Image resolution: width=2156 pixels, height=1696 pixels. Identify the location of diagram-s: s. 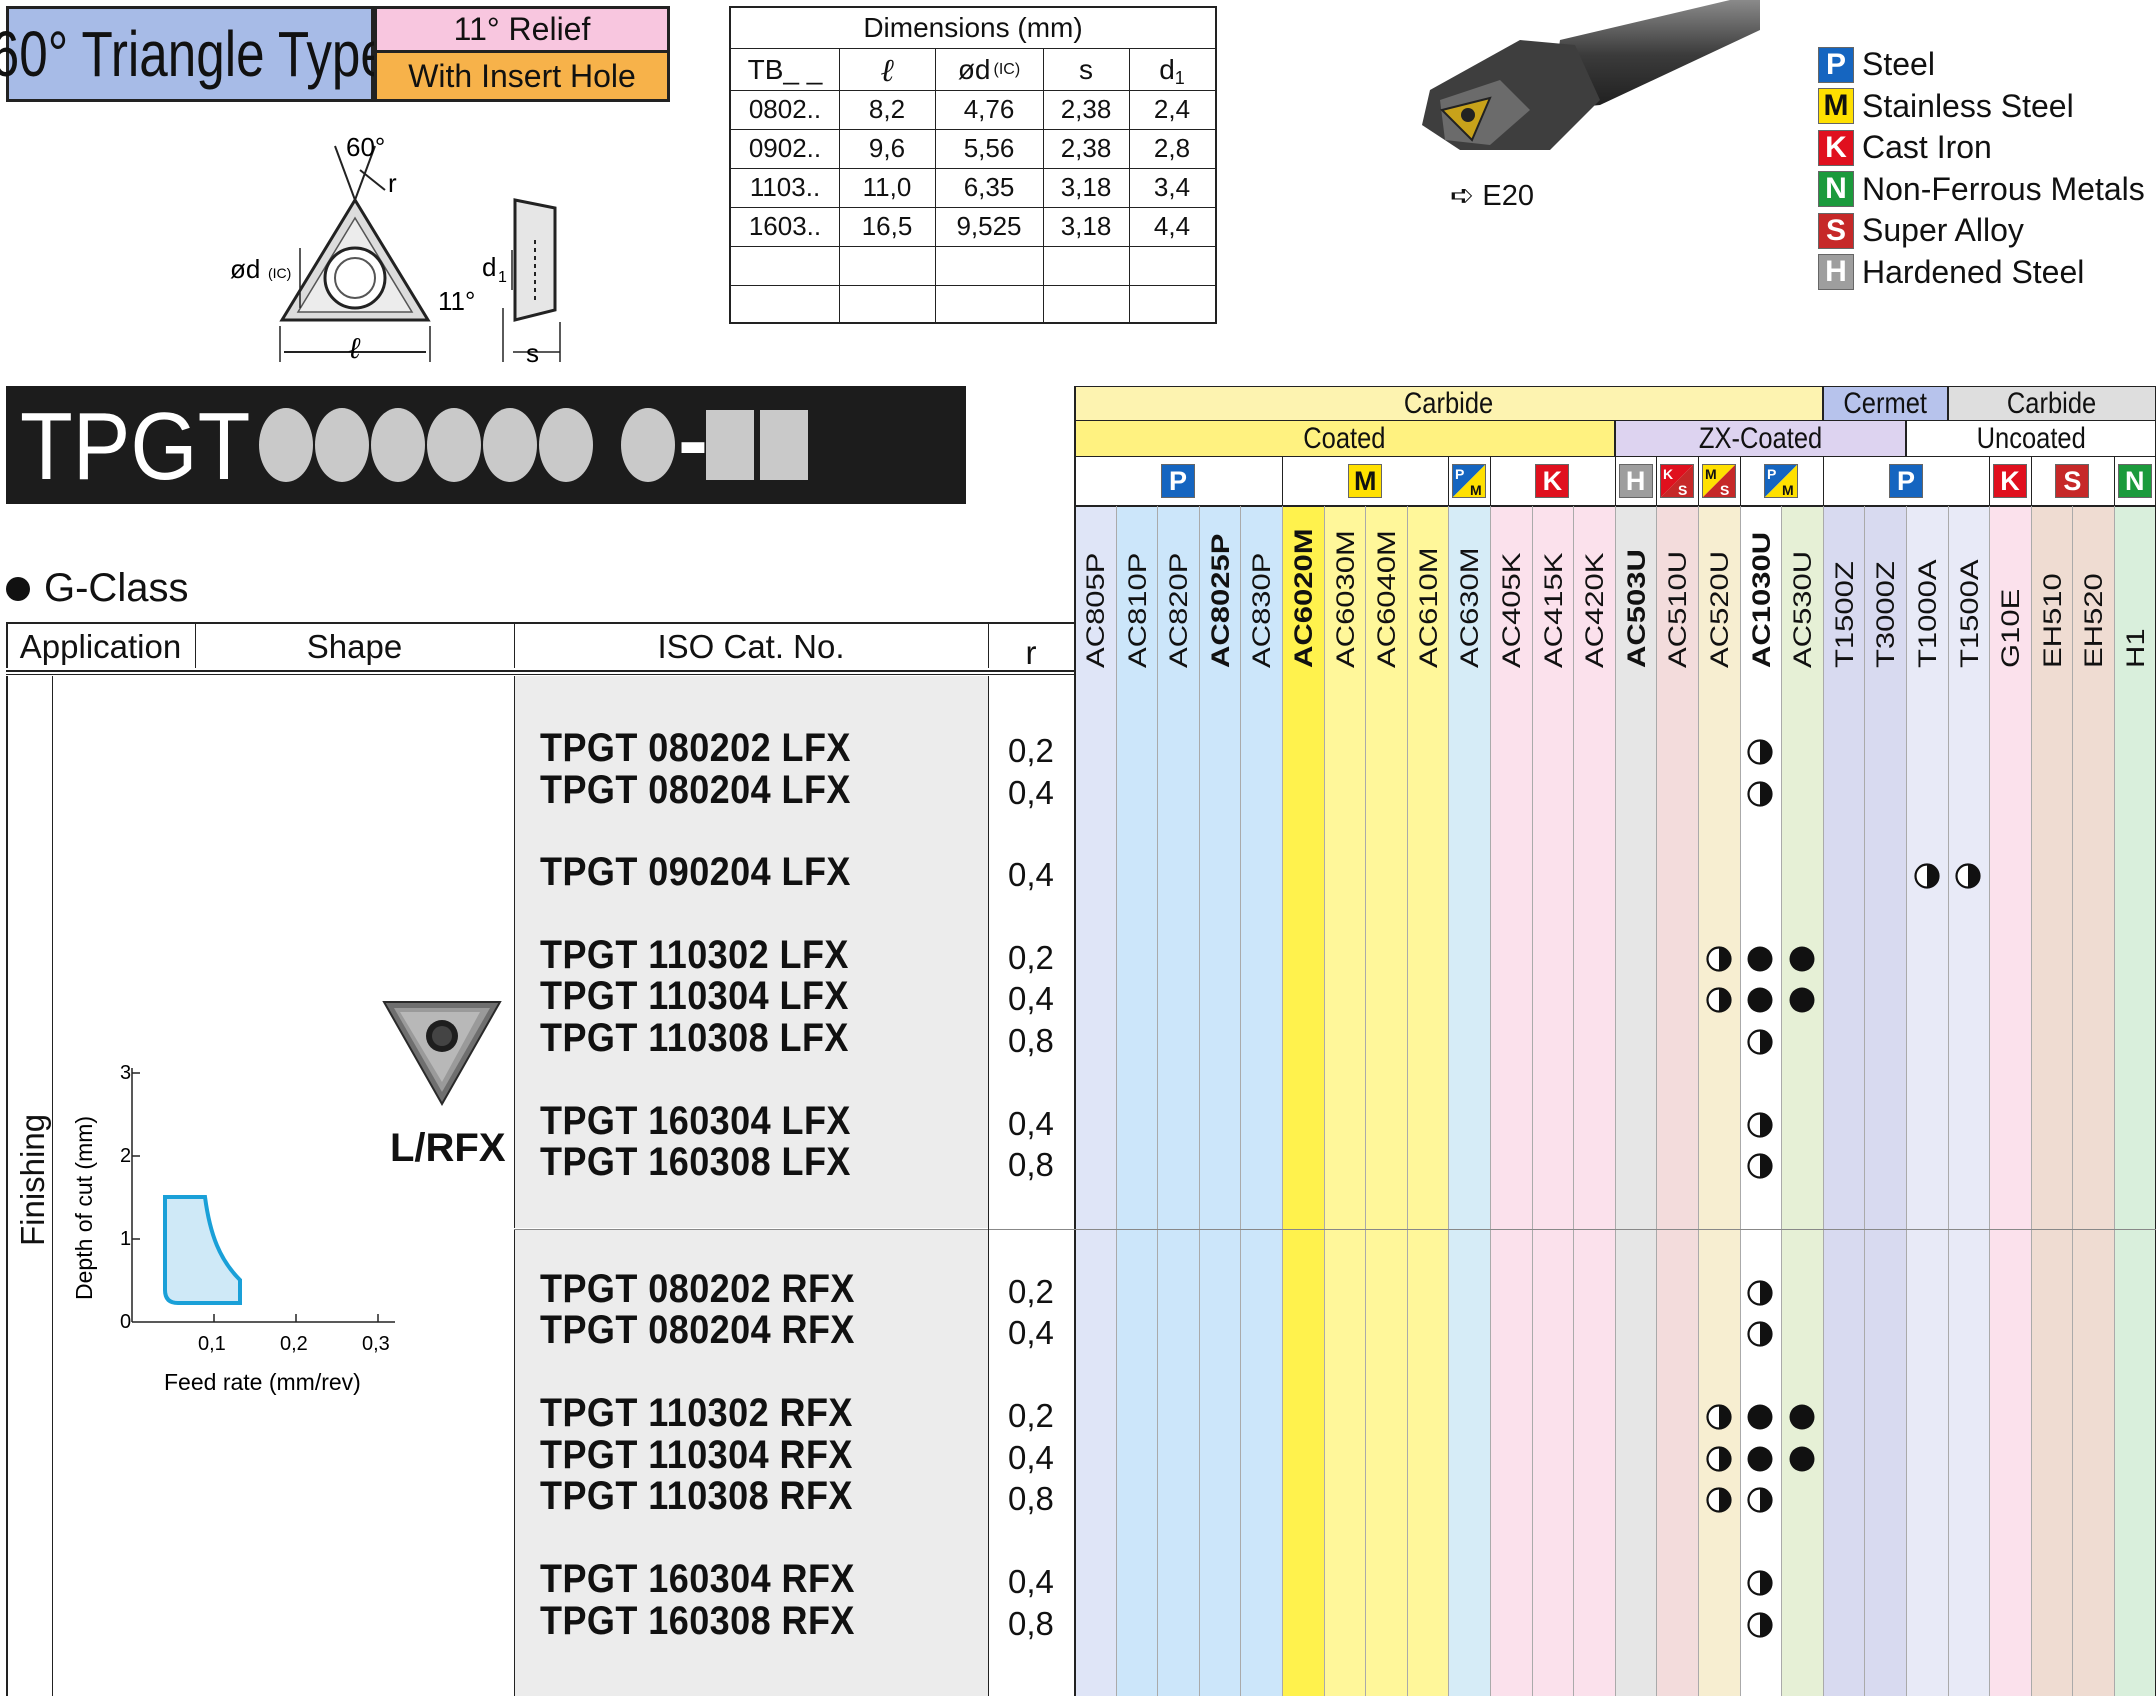
(532, 353).